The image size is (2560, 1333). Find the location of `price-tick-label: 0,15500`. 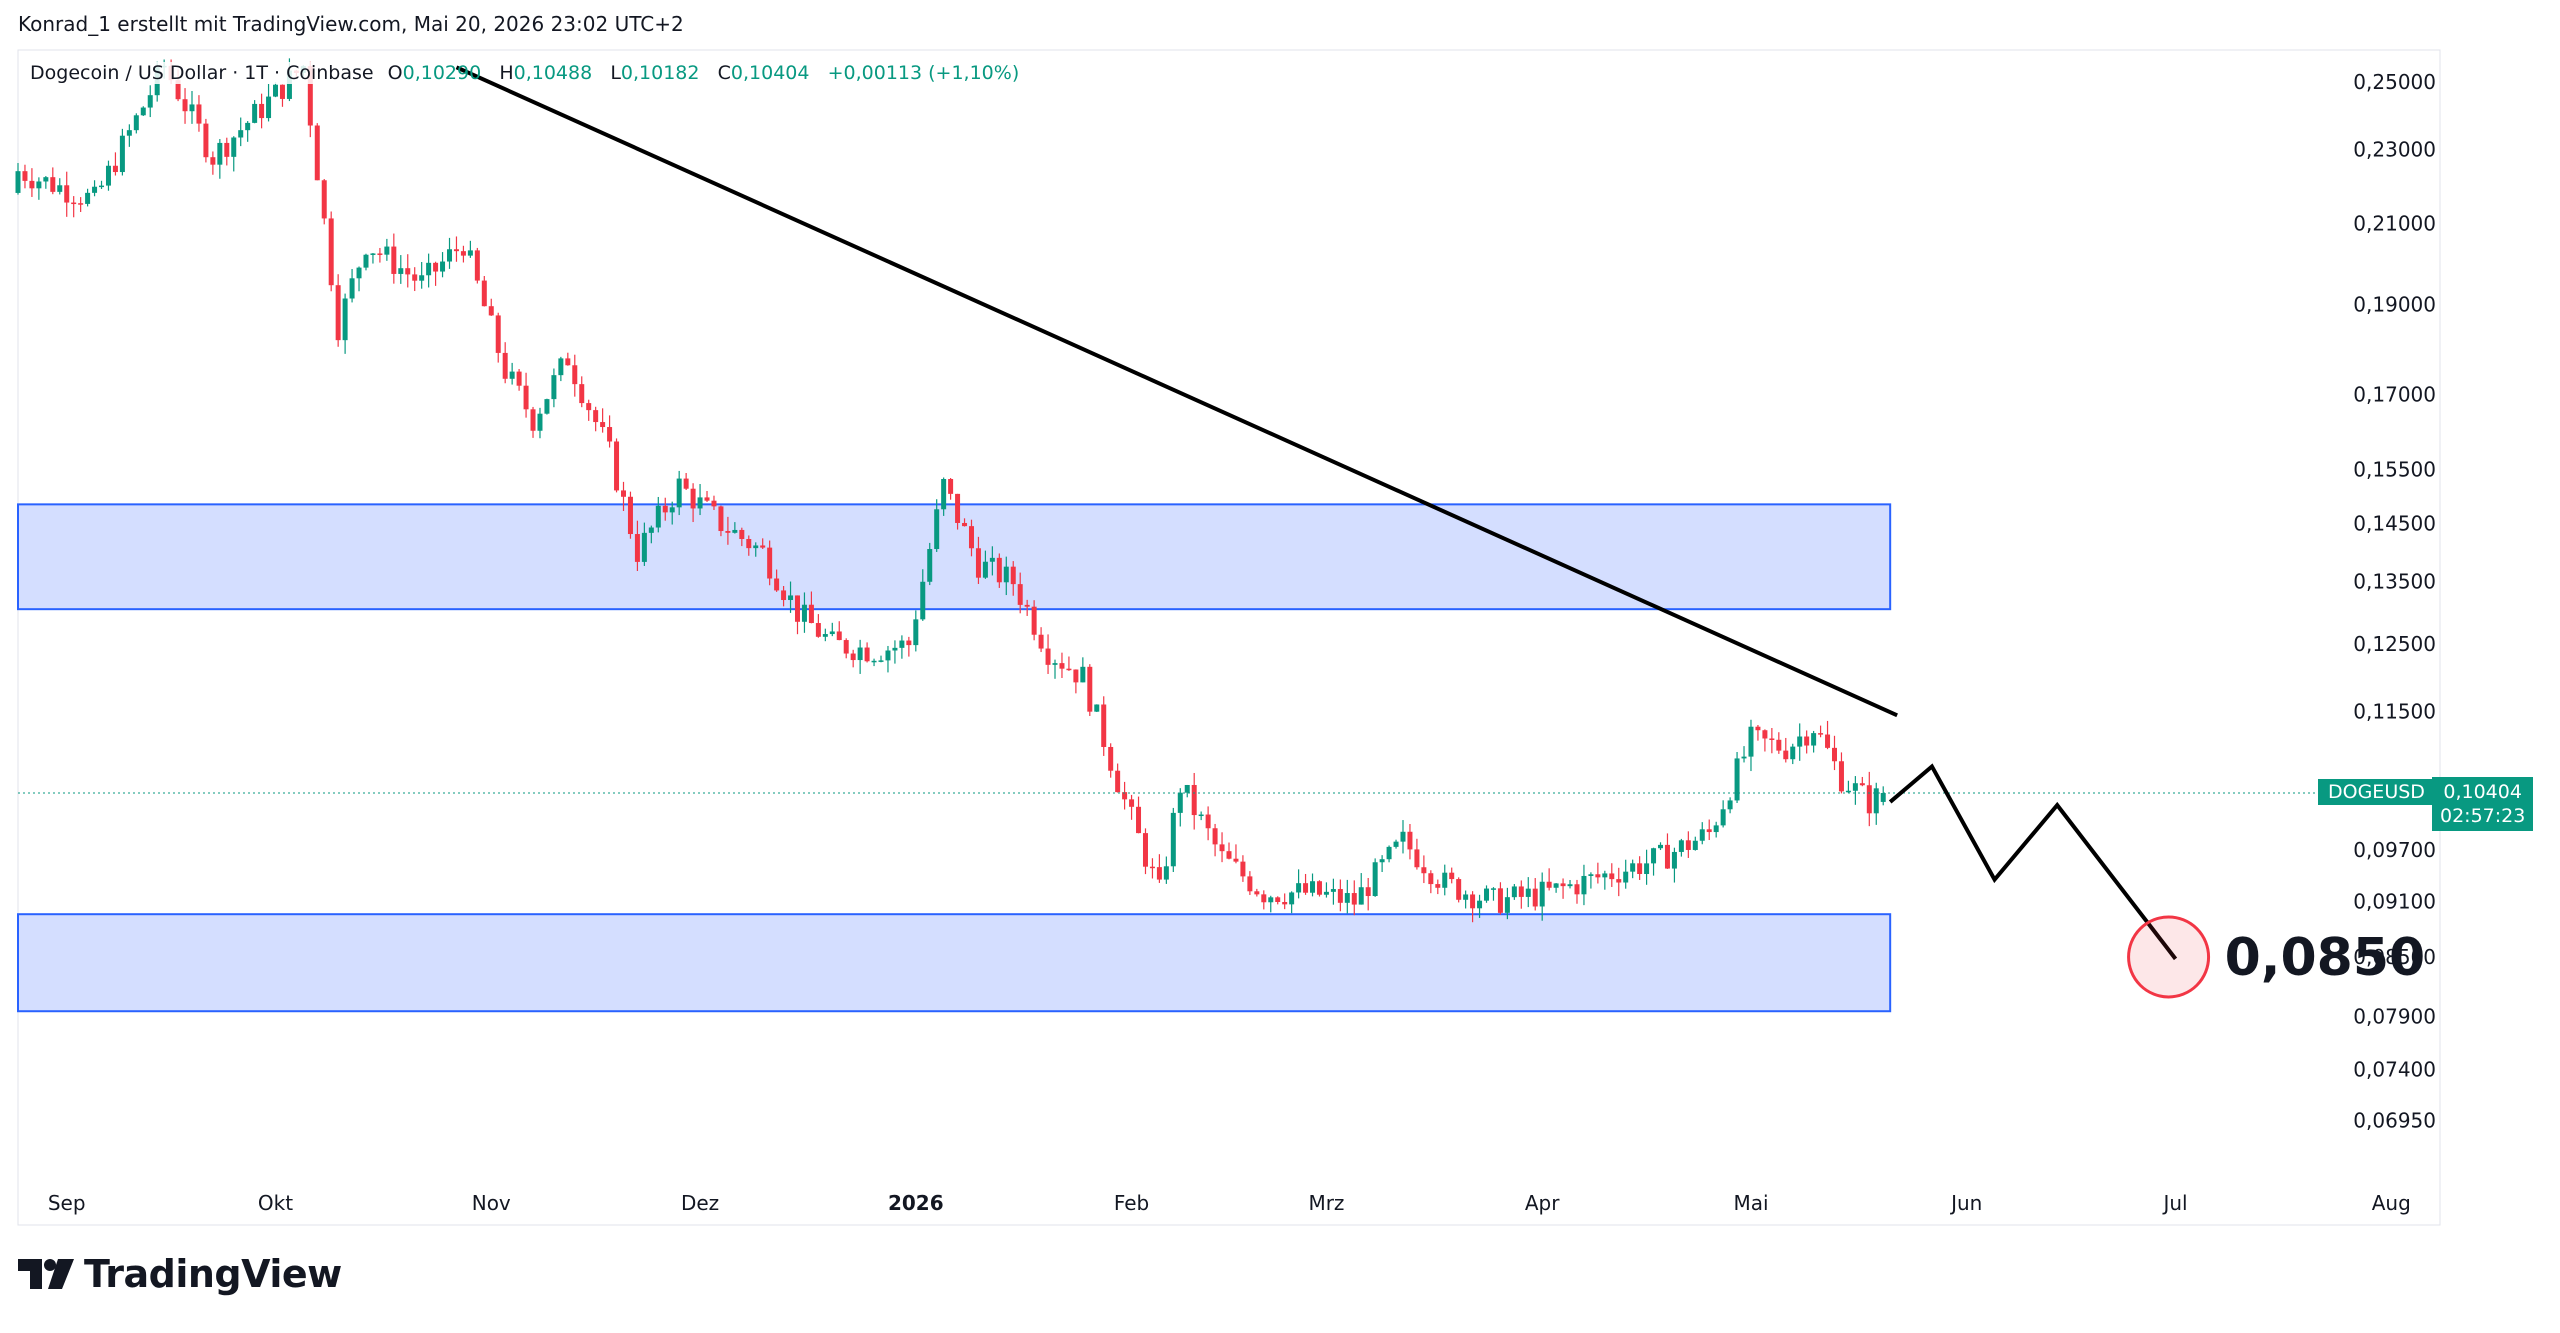

price-tick-label: 0,15500 is located at coordinates (2394, 470).